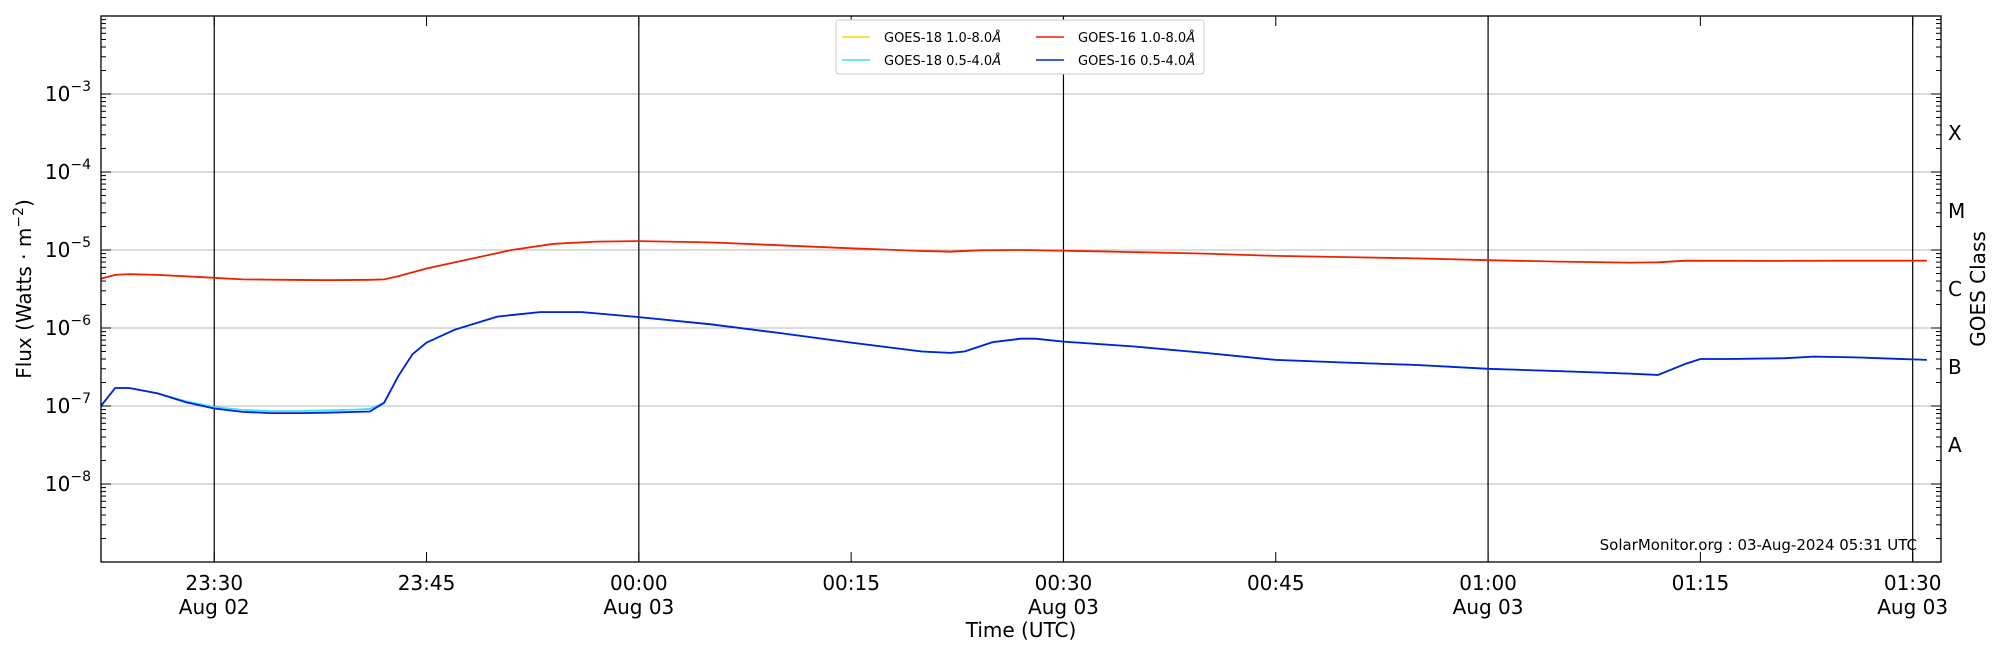 The width and height of the screenshot is (2000, 650). What do you see at coordinates (19, 217) in the screenshot?
I see `y-axis-title-exponent: −2` at bounding box center [19, 217].